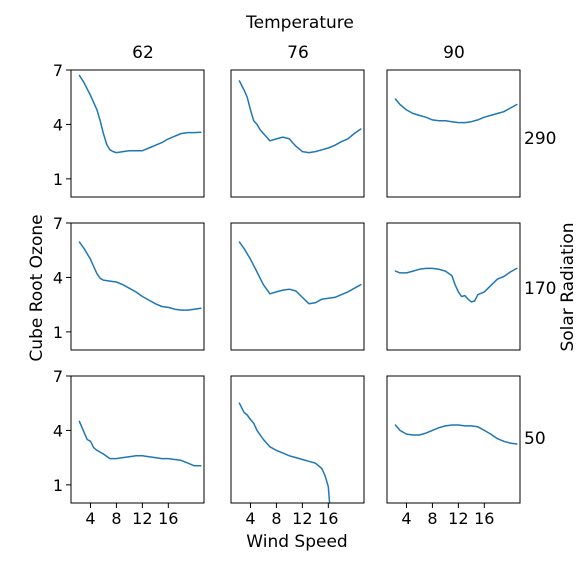 This screenshot has height=576, width=576. What do you see at coordinates (298, 53) in the screenshot?
I see `col-label-1: 76` at bounding box center [298, 53].